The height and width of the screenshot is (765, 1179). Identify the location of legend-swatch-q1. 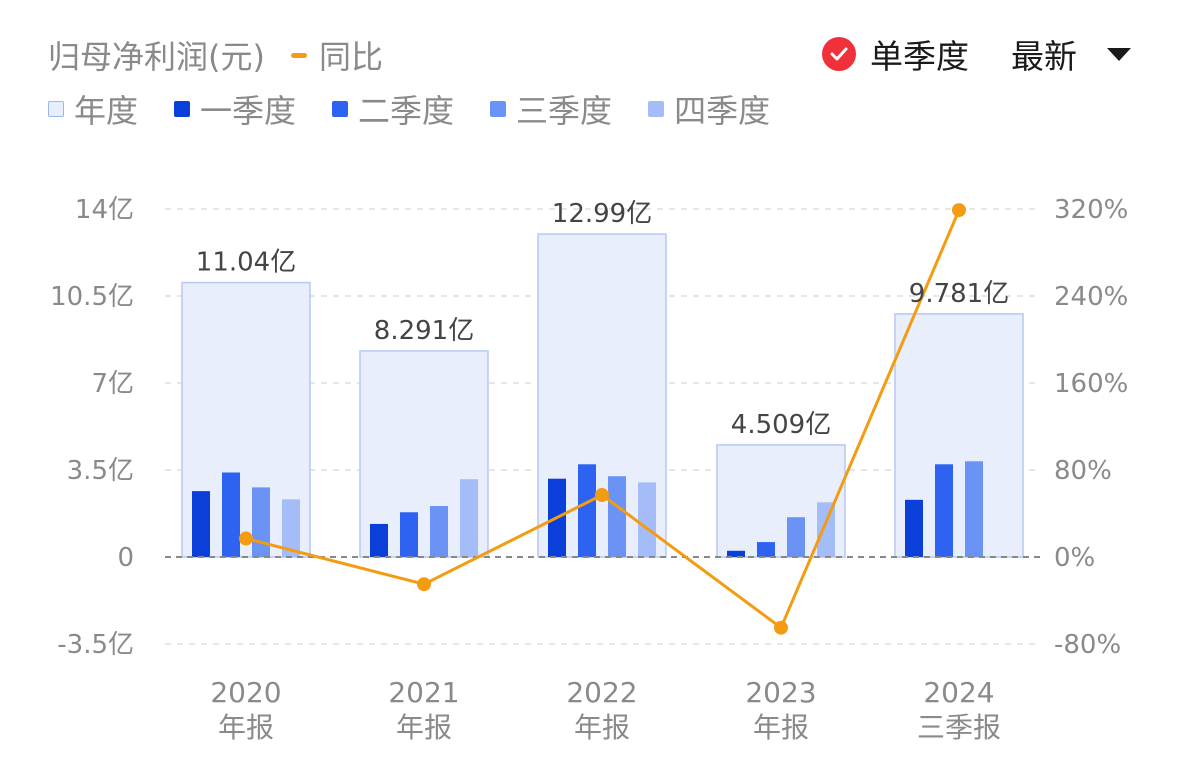
(182, 109).